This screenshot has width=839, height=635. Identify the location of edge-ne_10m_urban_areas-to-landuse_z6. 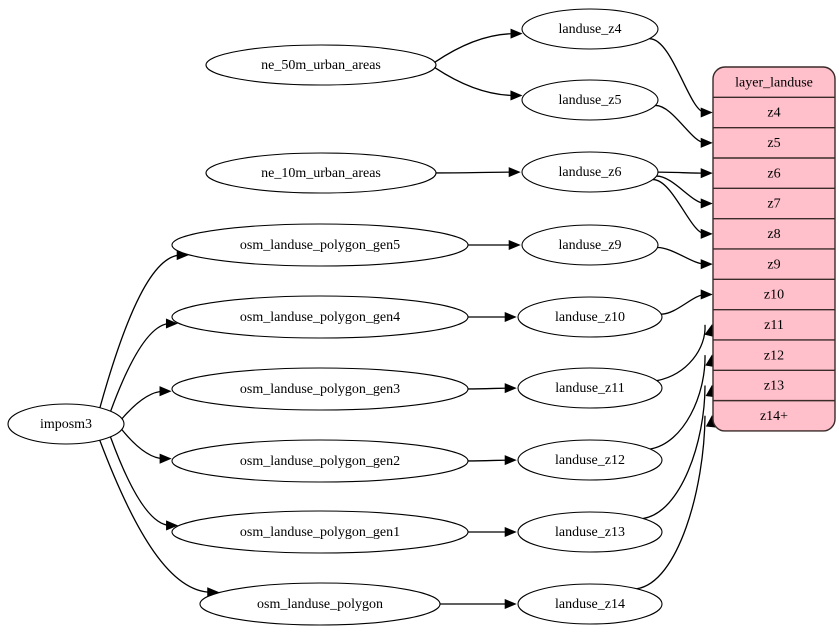
(478, 172).